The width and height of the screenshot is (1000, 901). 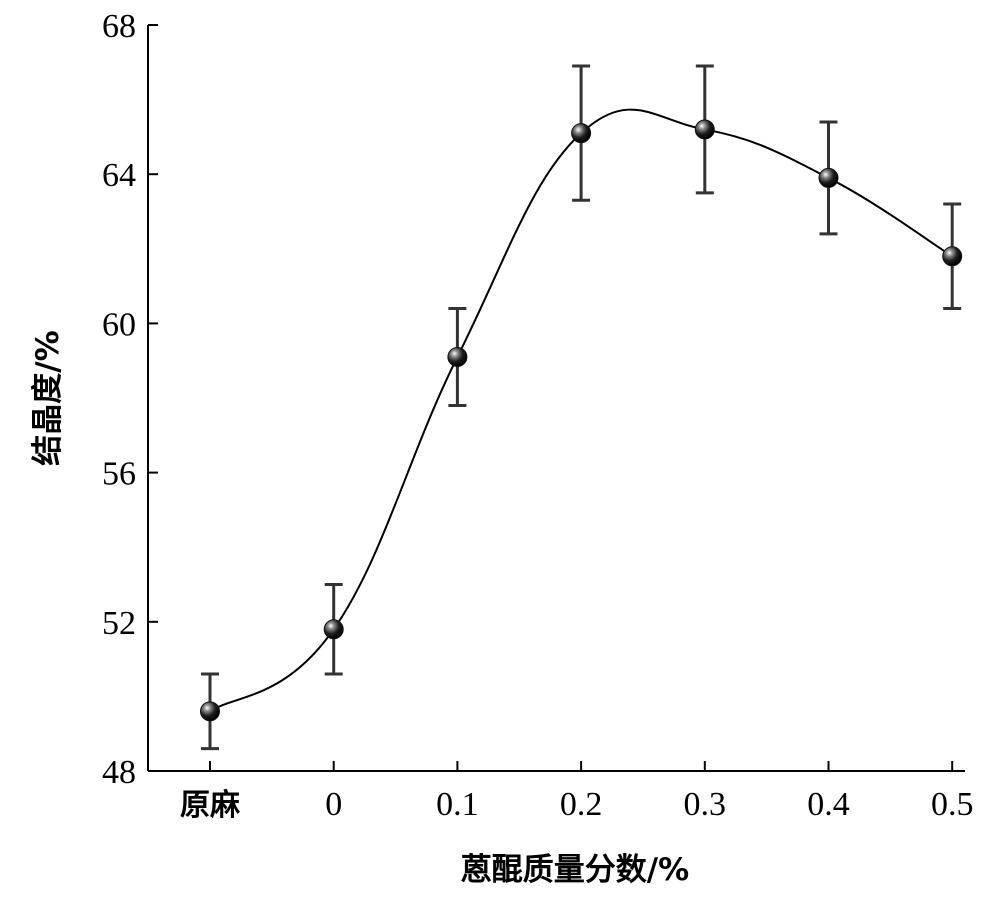 I want to click on y-tick-label: 60, so click(x=119, y=324).